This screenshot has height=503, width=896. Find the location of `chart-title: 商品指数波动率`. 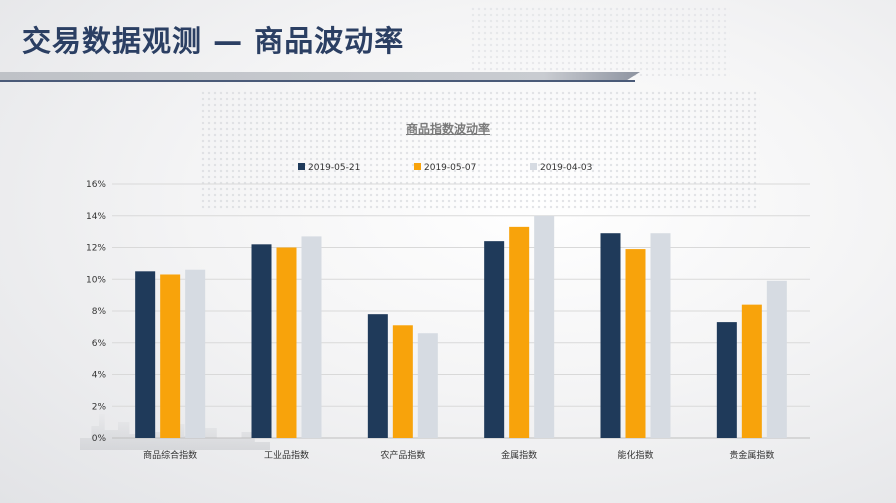

chart-title: 商品指数波动率 is located at coordinates (447, 129).